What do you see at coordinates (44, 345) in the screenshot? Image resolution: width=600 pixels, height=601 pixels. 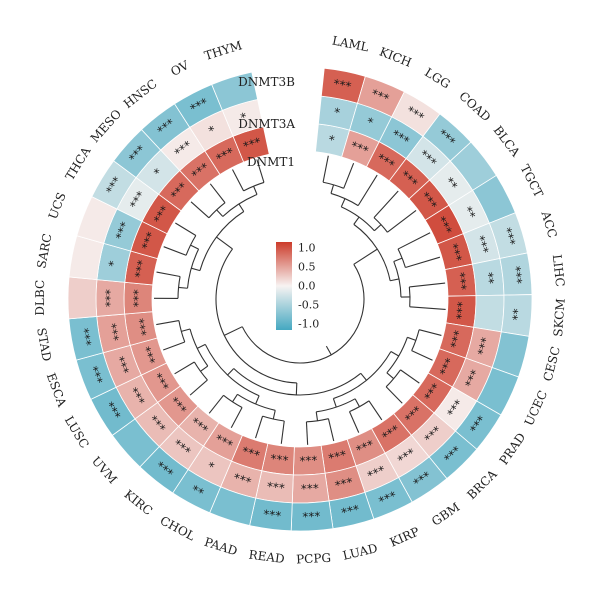 I see `category-label-stad: STAD` at bounding box center [44, 345].